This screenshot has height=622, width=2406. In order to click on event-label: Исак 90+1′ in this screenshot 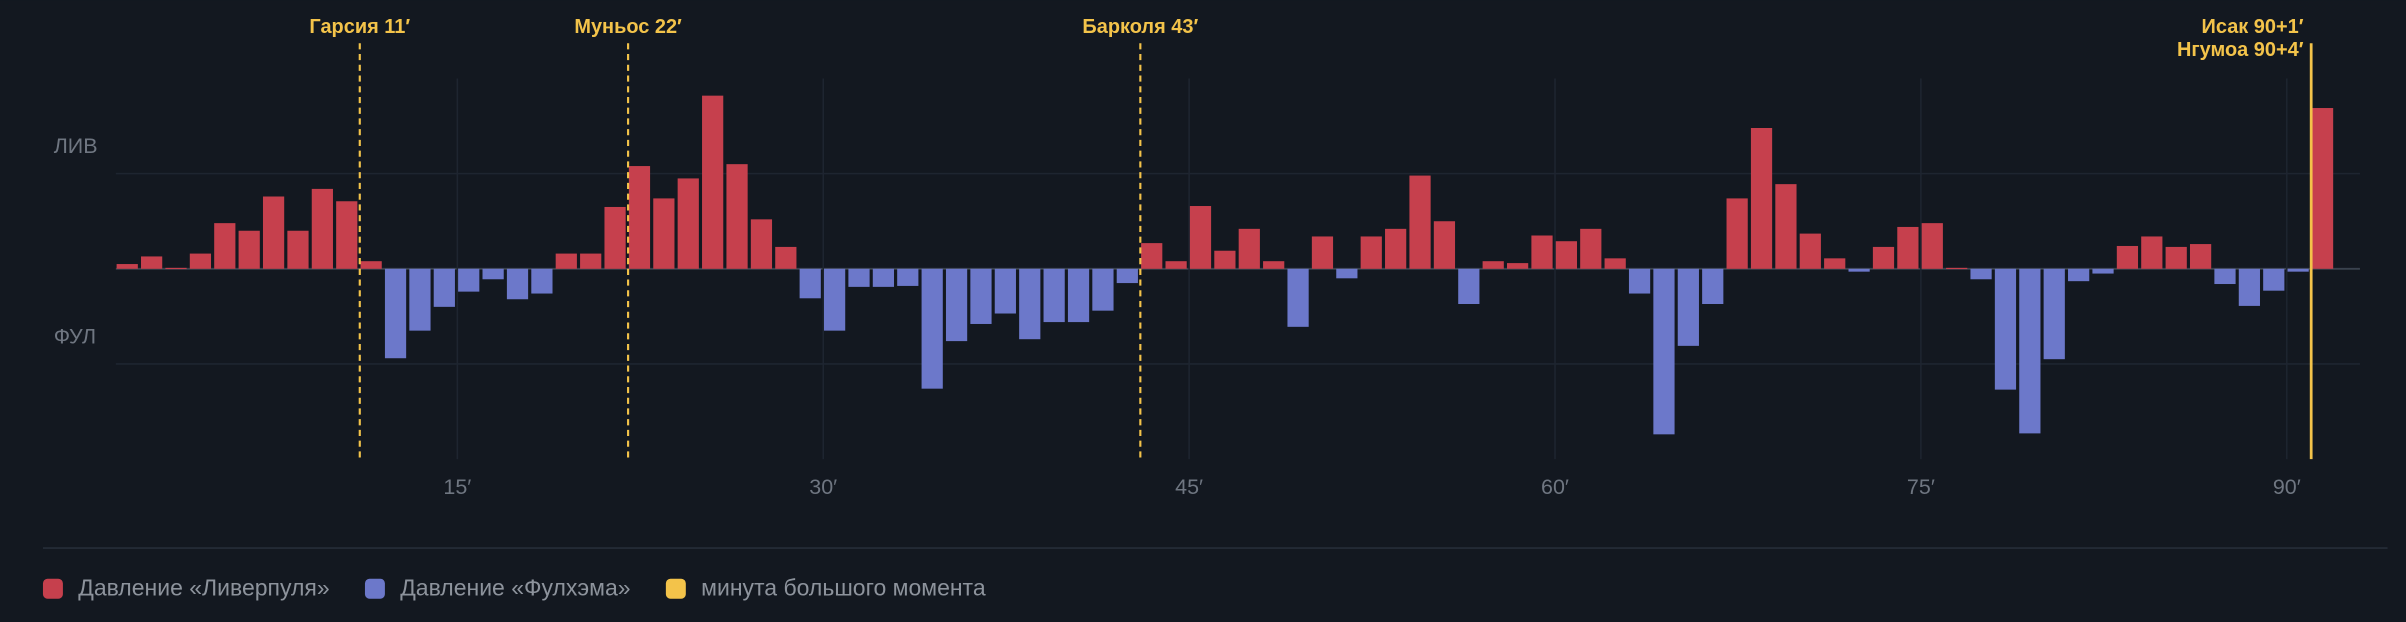, I will do `click(2253, 27)`.